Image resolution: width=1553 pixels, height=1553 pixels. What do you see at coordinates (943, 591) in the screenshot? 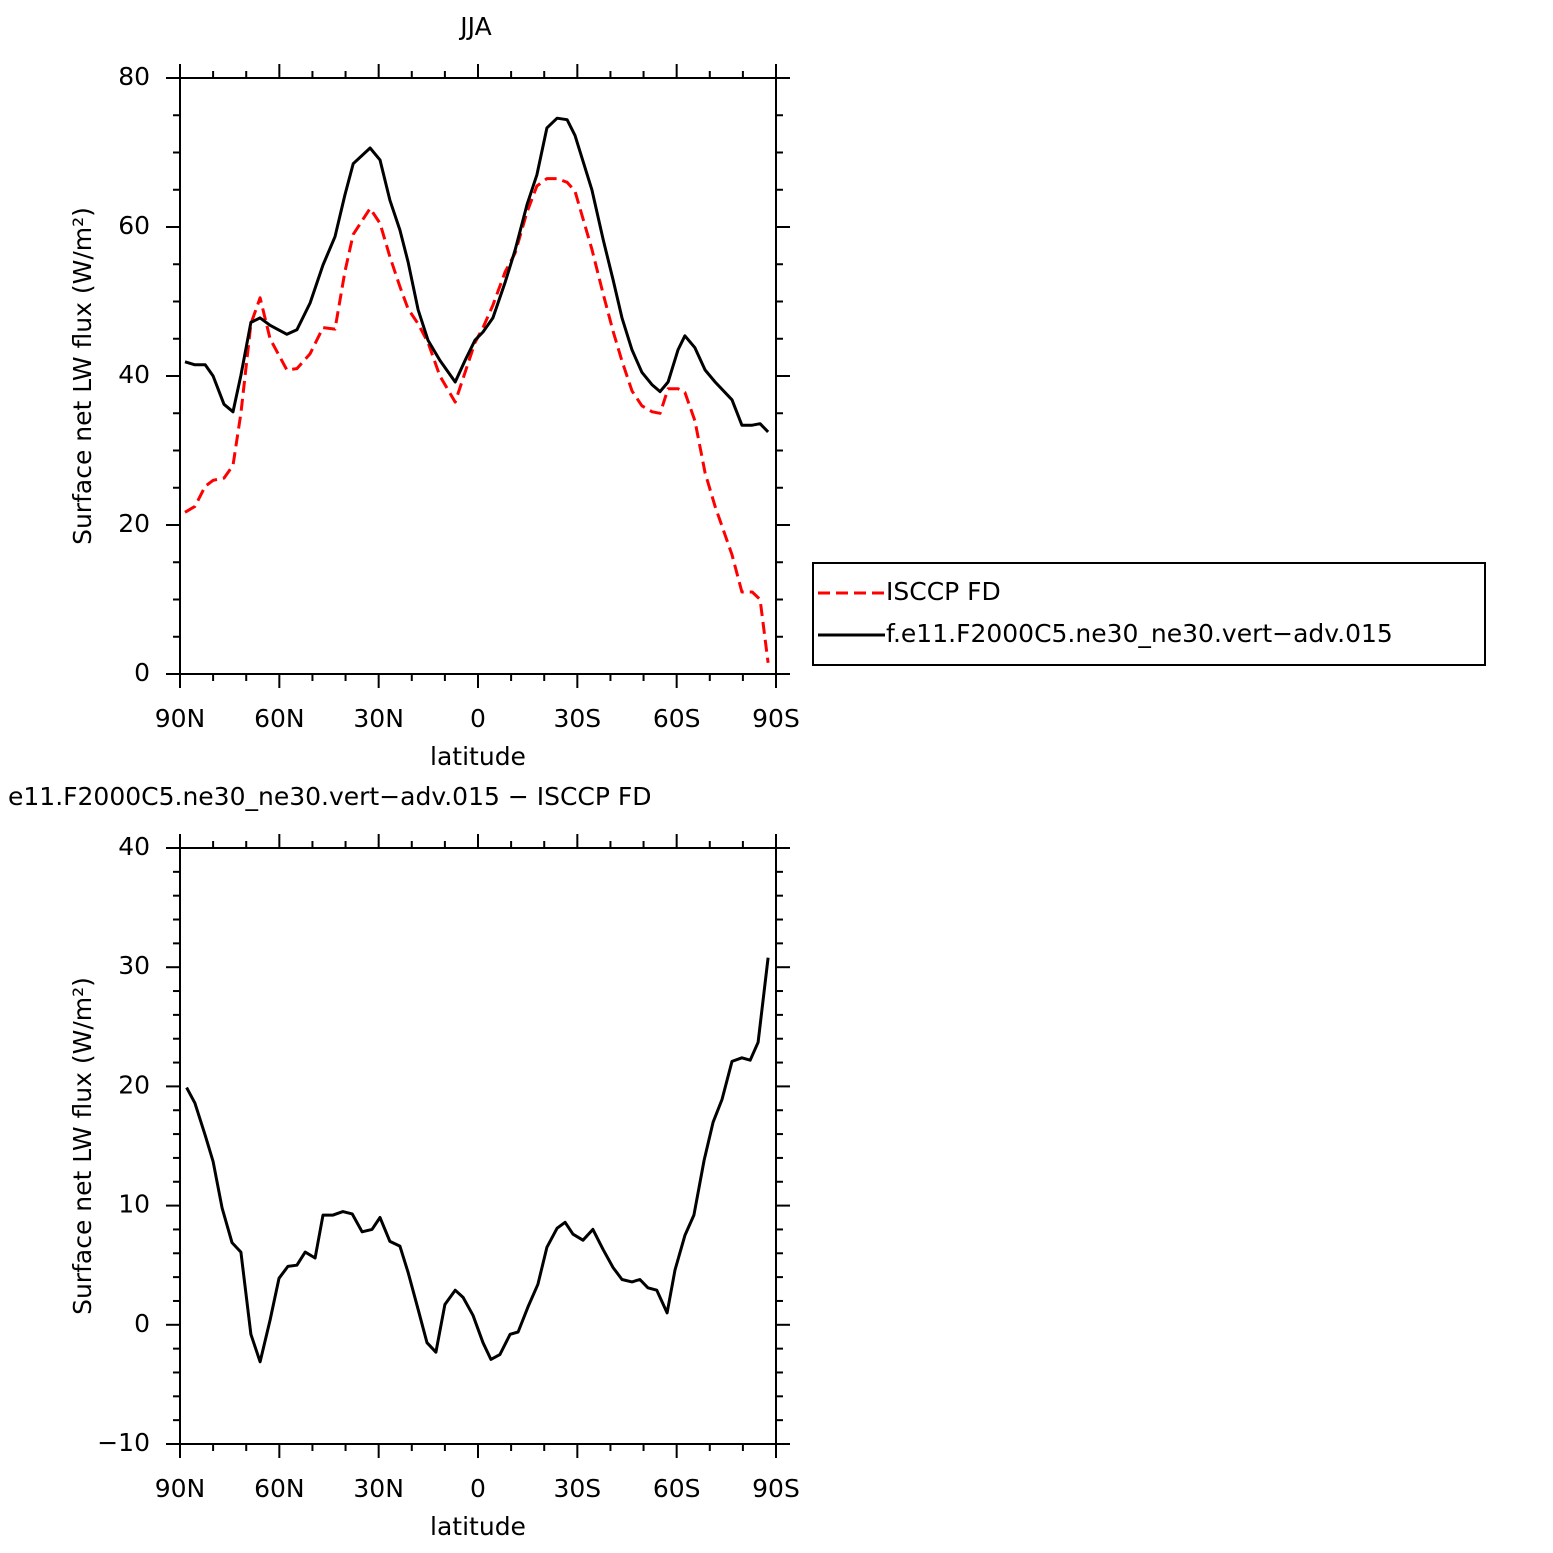
I see `legend-label: ISCCP FD` at bounding box center [943, 591].